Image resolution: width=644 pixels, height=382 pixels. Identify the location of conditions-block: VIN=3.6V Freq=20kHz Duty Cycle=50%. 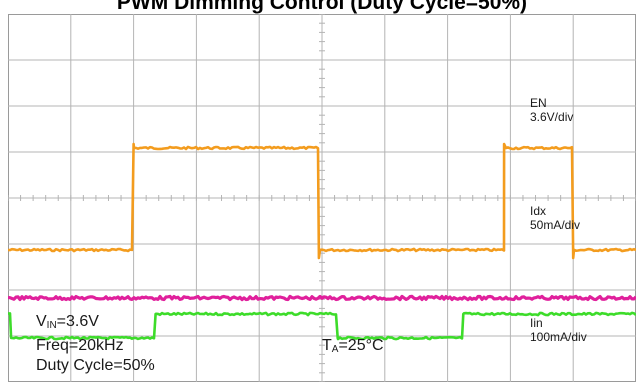
(95, 344).